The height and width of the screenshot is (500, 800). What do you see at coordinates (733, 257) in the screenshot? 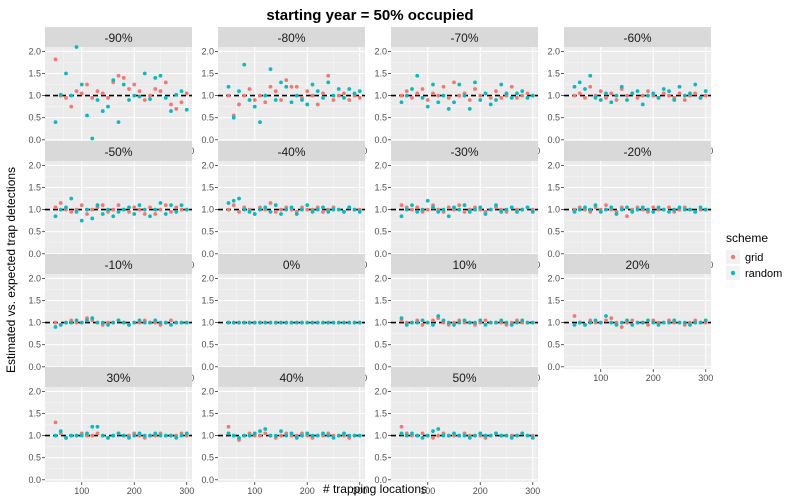
I see `legend-key-grid` at bounding box center [733, 257].